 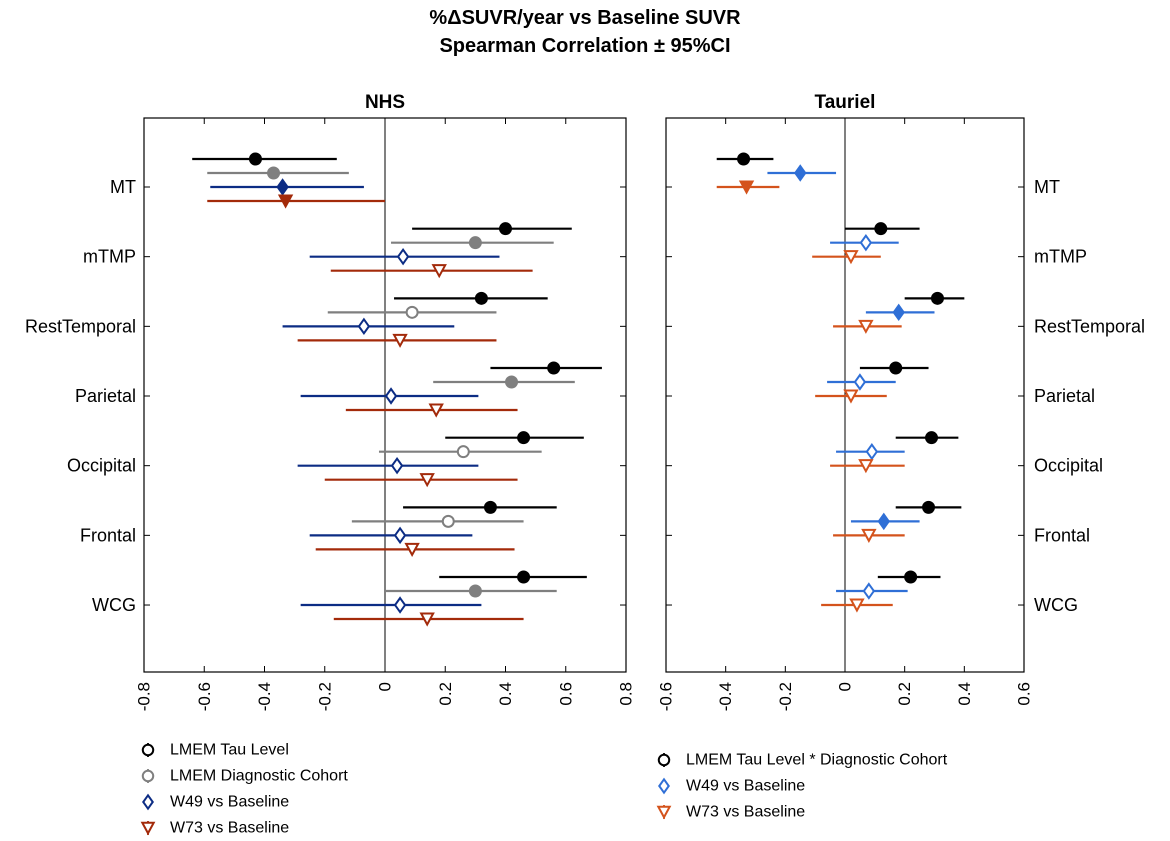 What do you see at coordinates (817, 760) in the screenshot?
I see `legend-label: LMEM Tau Level * Diagnostic Cohort` at bounding box center [817, 760].